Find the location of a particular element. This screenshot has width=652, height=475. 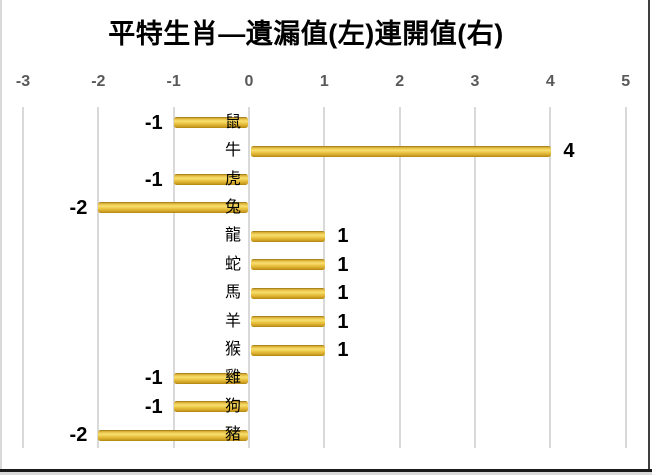

left-border is located at coordinates (1, 237).